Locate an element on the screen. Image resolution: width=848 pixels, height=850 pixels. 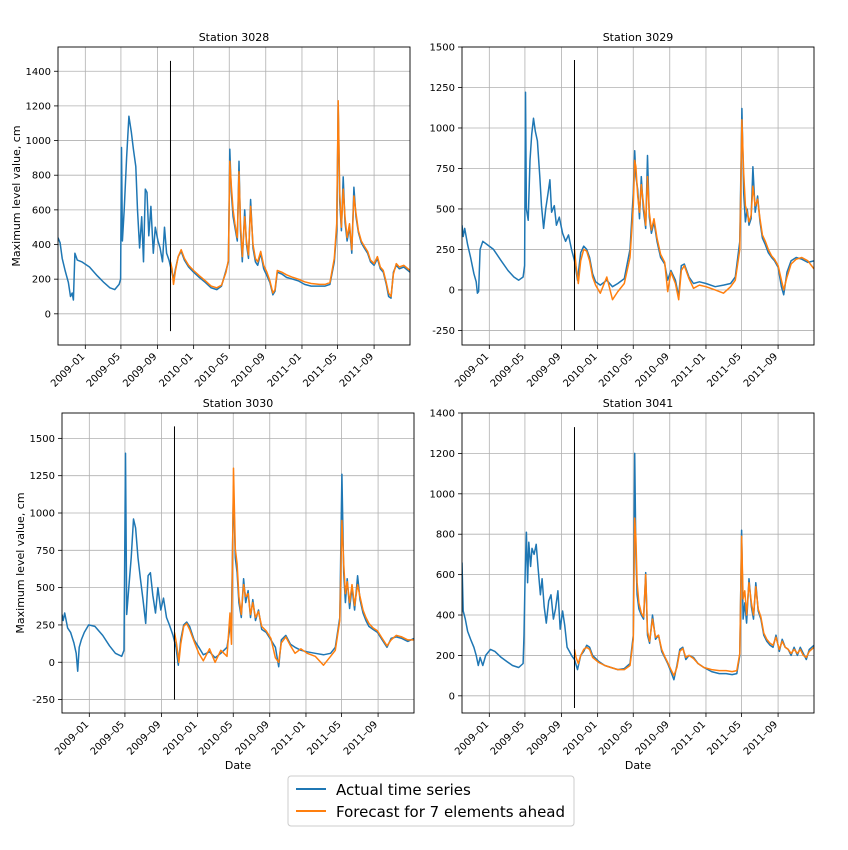
series-actual-line is located at coordinates (638, 566).